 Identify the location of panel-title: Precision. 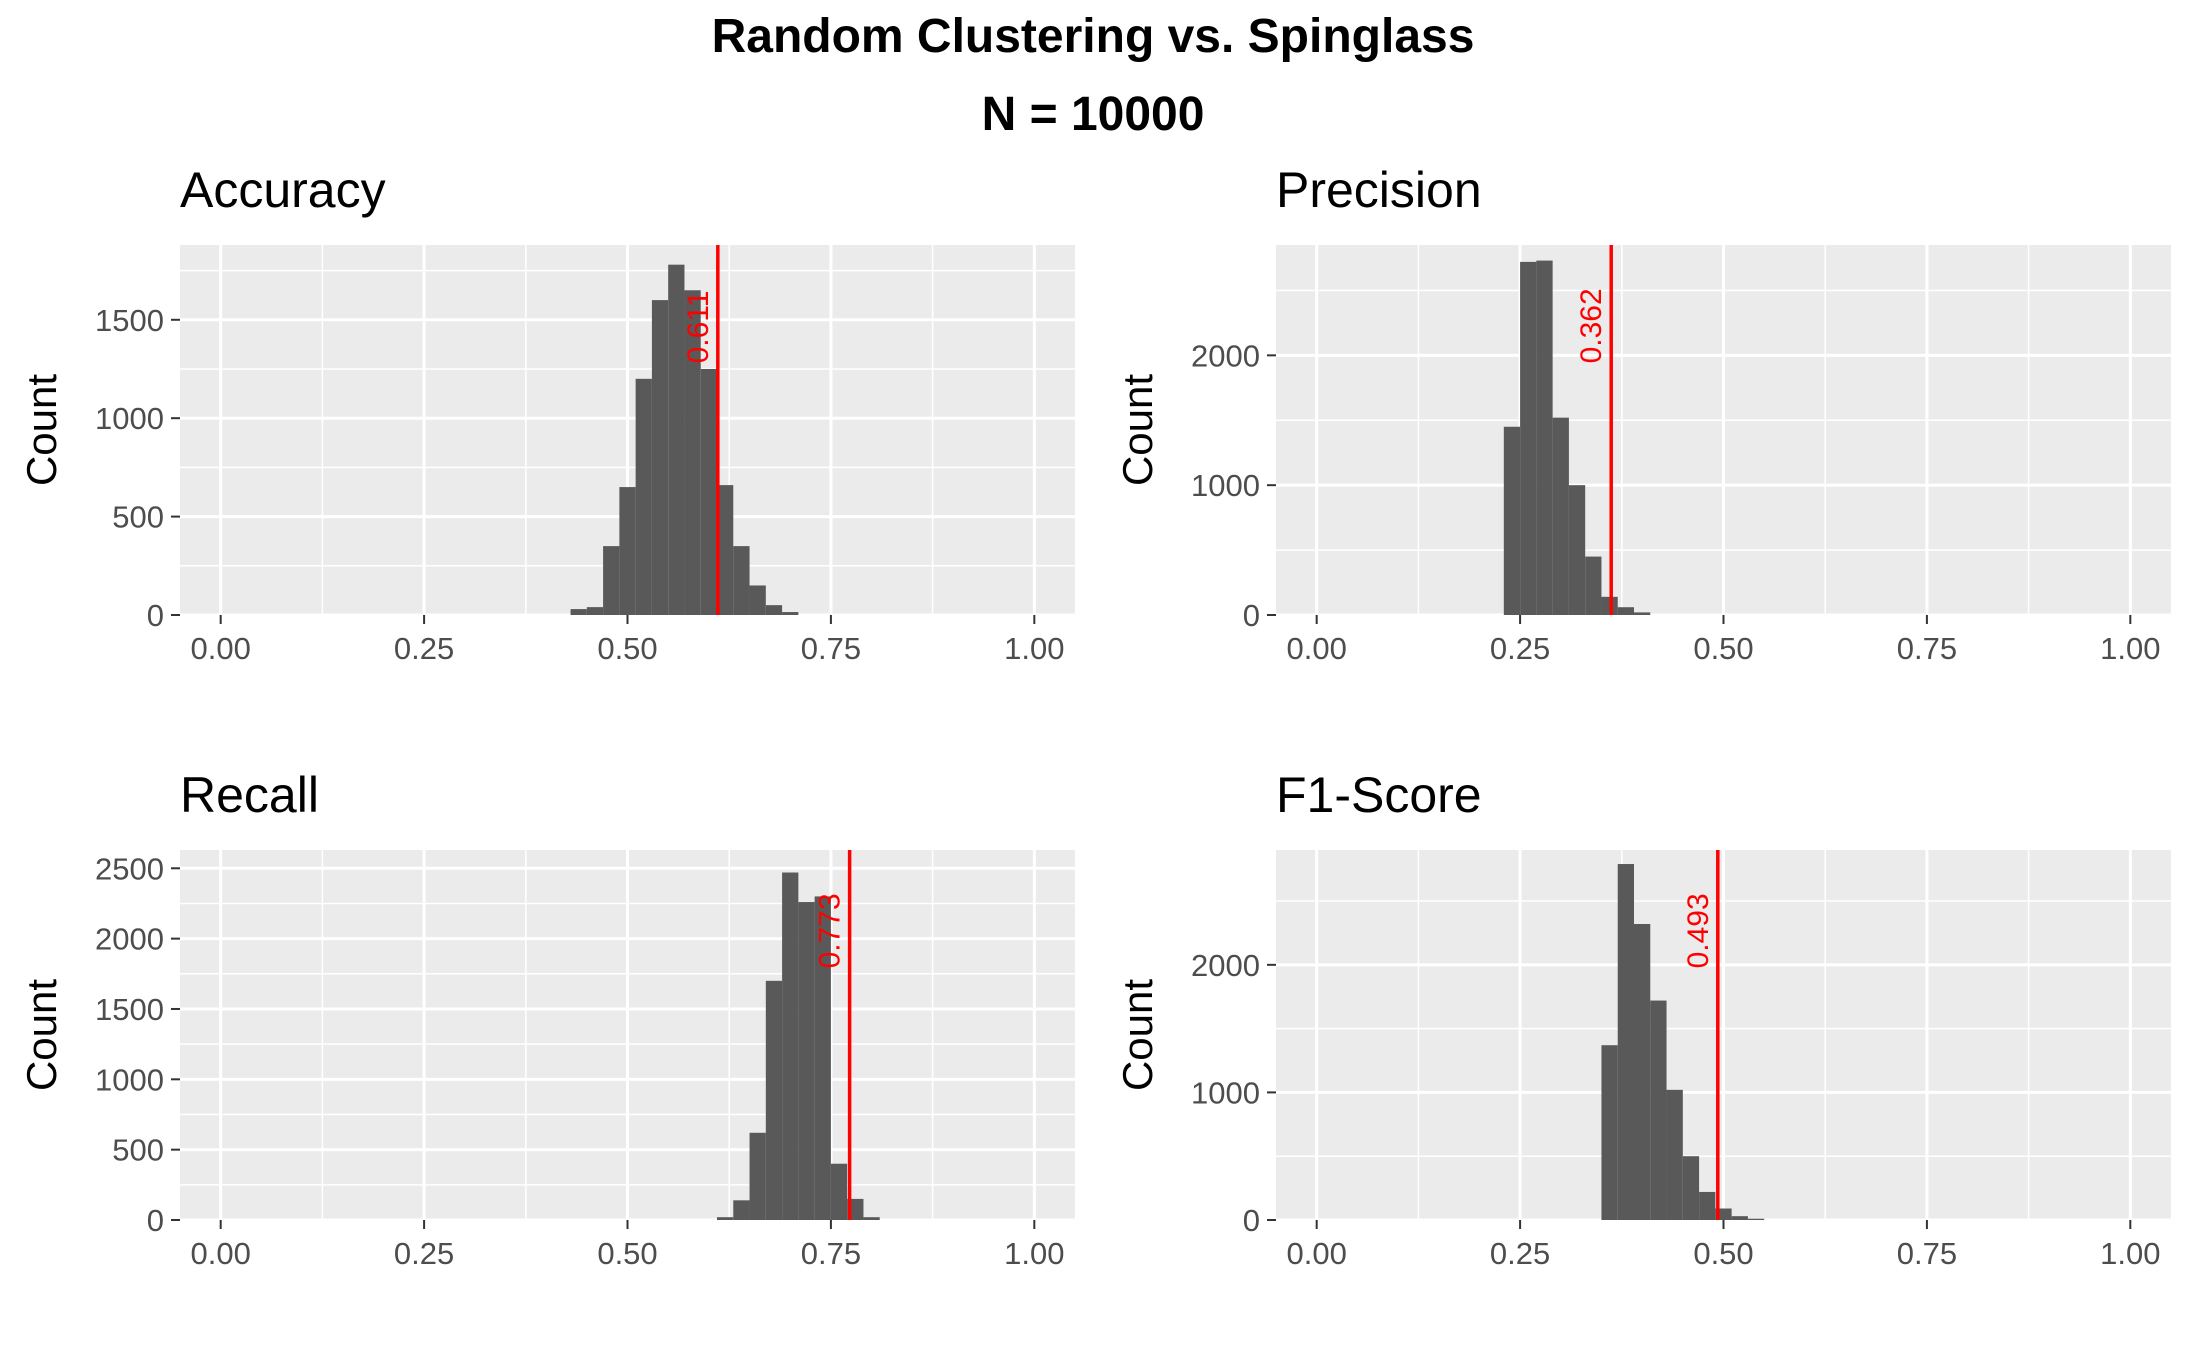
(1379, 190).